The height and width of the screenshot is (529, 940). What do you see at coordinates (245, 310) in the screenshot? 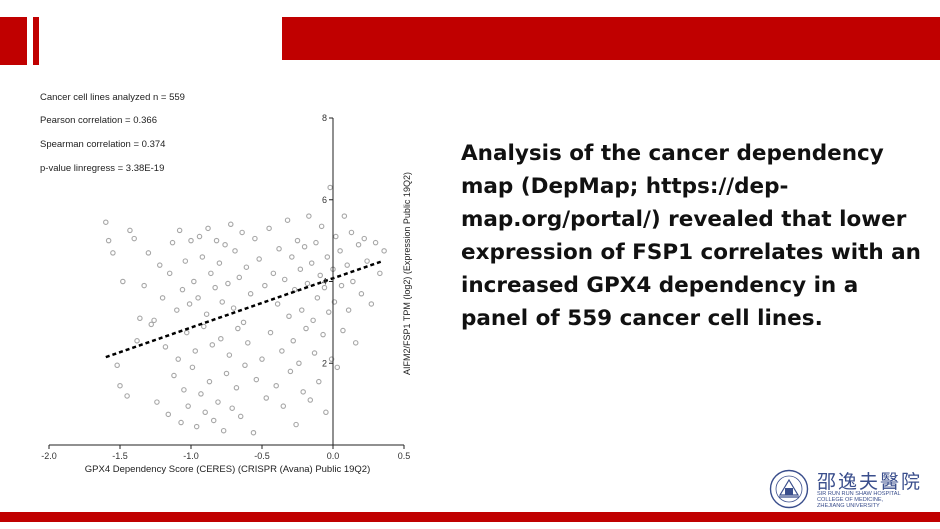
I see `scatter-points` at bounding box center [245, 310].